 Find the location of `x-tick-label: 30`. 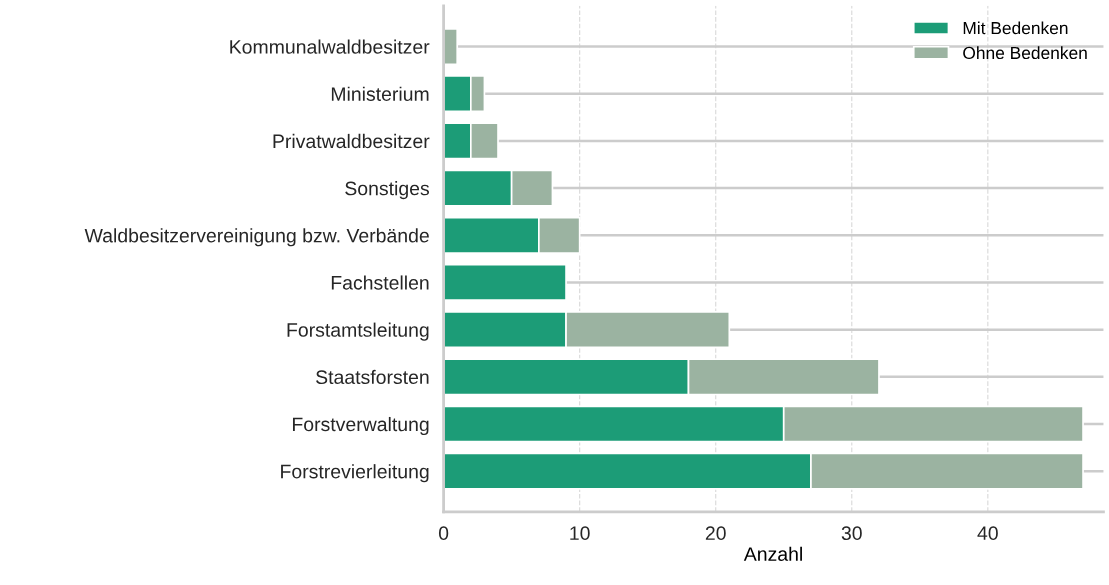

x-tick-label: 30 is located at coordinates (851, 533).